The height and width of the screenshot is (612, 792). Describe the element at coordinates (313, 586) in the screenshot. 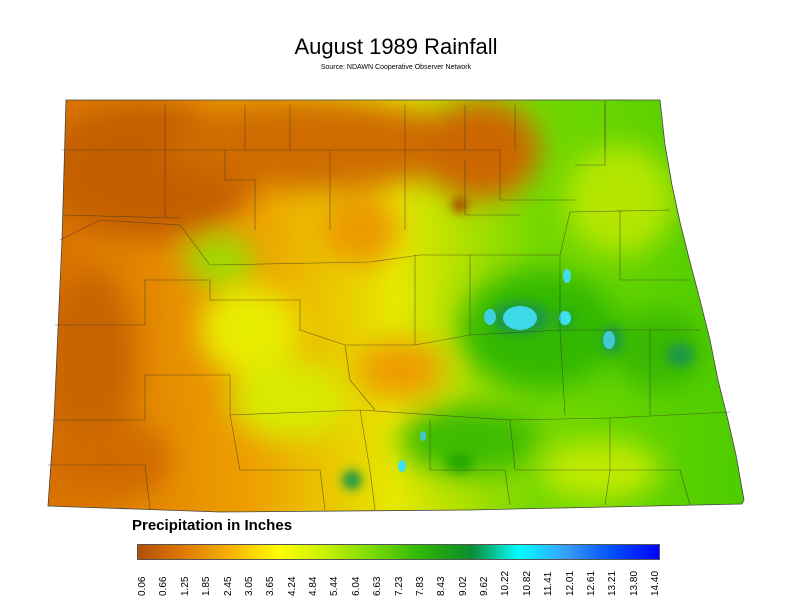

I see `legend-tick-label: 4.84` at that location.